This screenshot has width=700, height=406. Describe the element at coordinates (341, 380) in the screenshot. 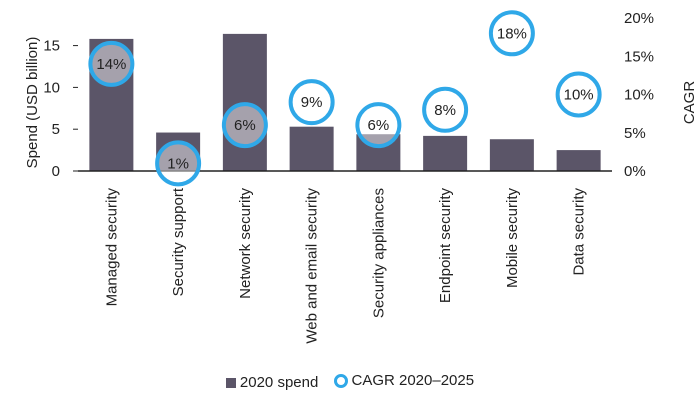

I see `legend-circle-swatch` at that location.